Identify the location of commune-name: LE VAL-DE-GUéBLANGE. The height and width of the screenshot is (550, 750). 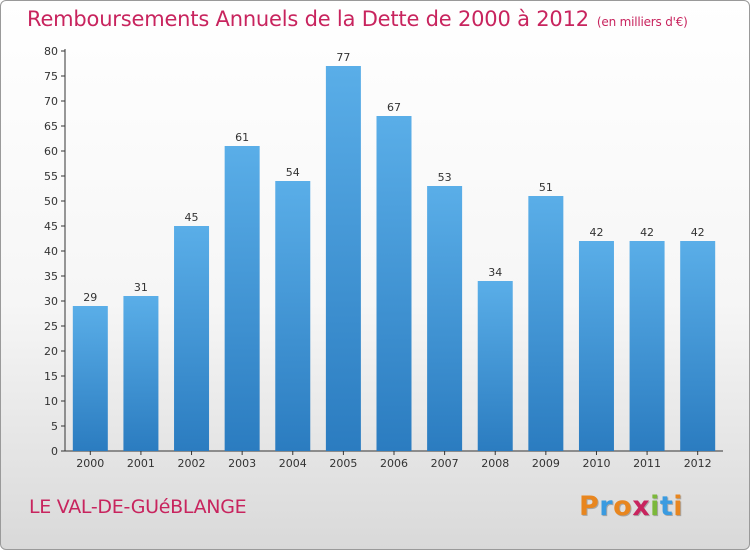
(138, 507).